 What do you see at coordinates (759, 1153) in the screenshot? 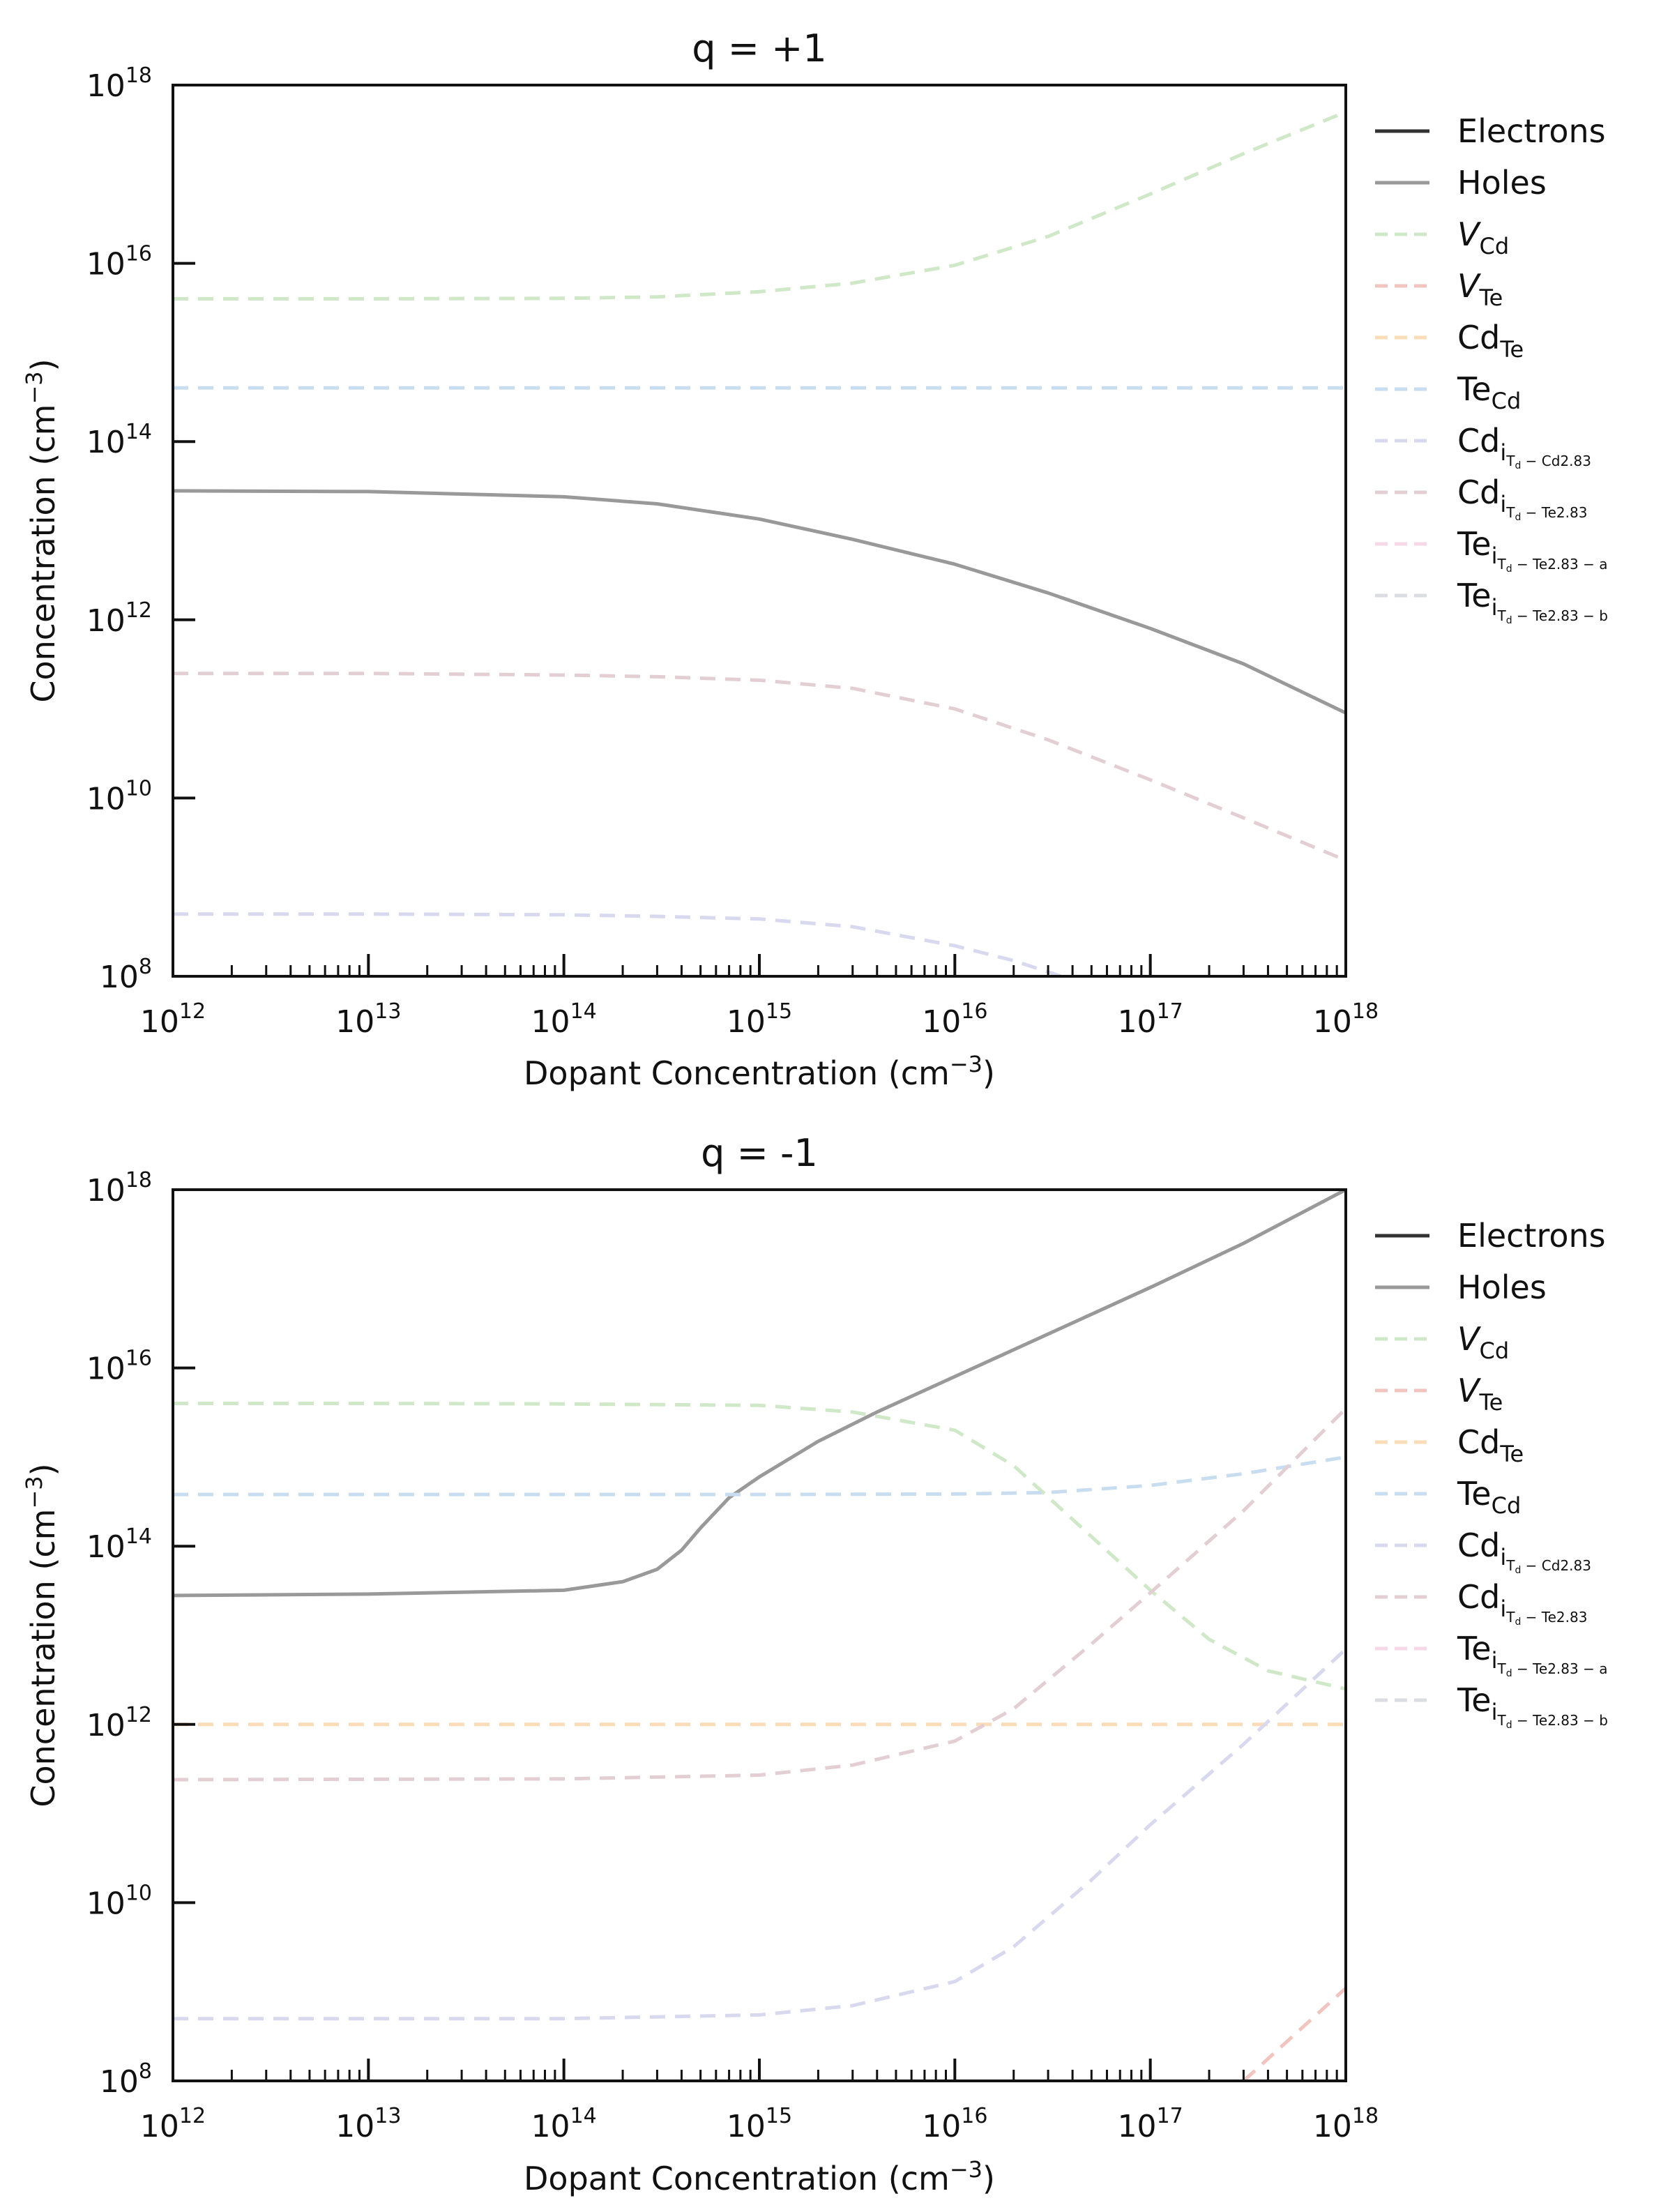
I see `chart-title: q = -1` at bounding box center [759, 1153].